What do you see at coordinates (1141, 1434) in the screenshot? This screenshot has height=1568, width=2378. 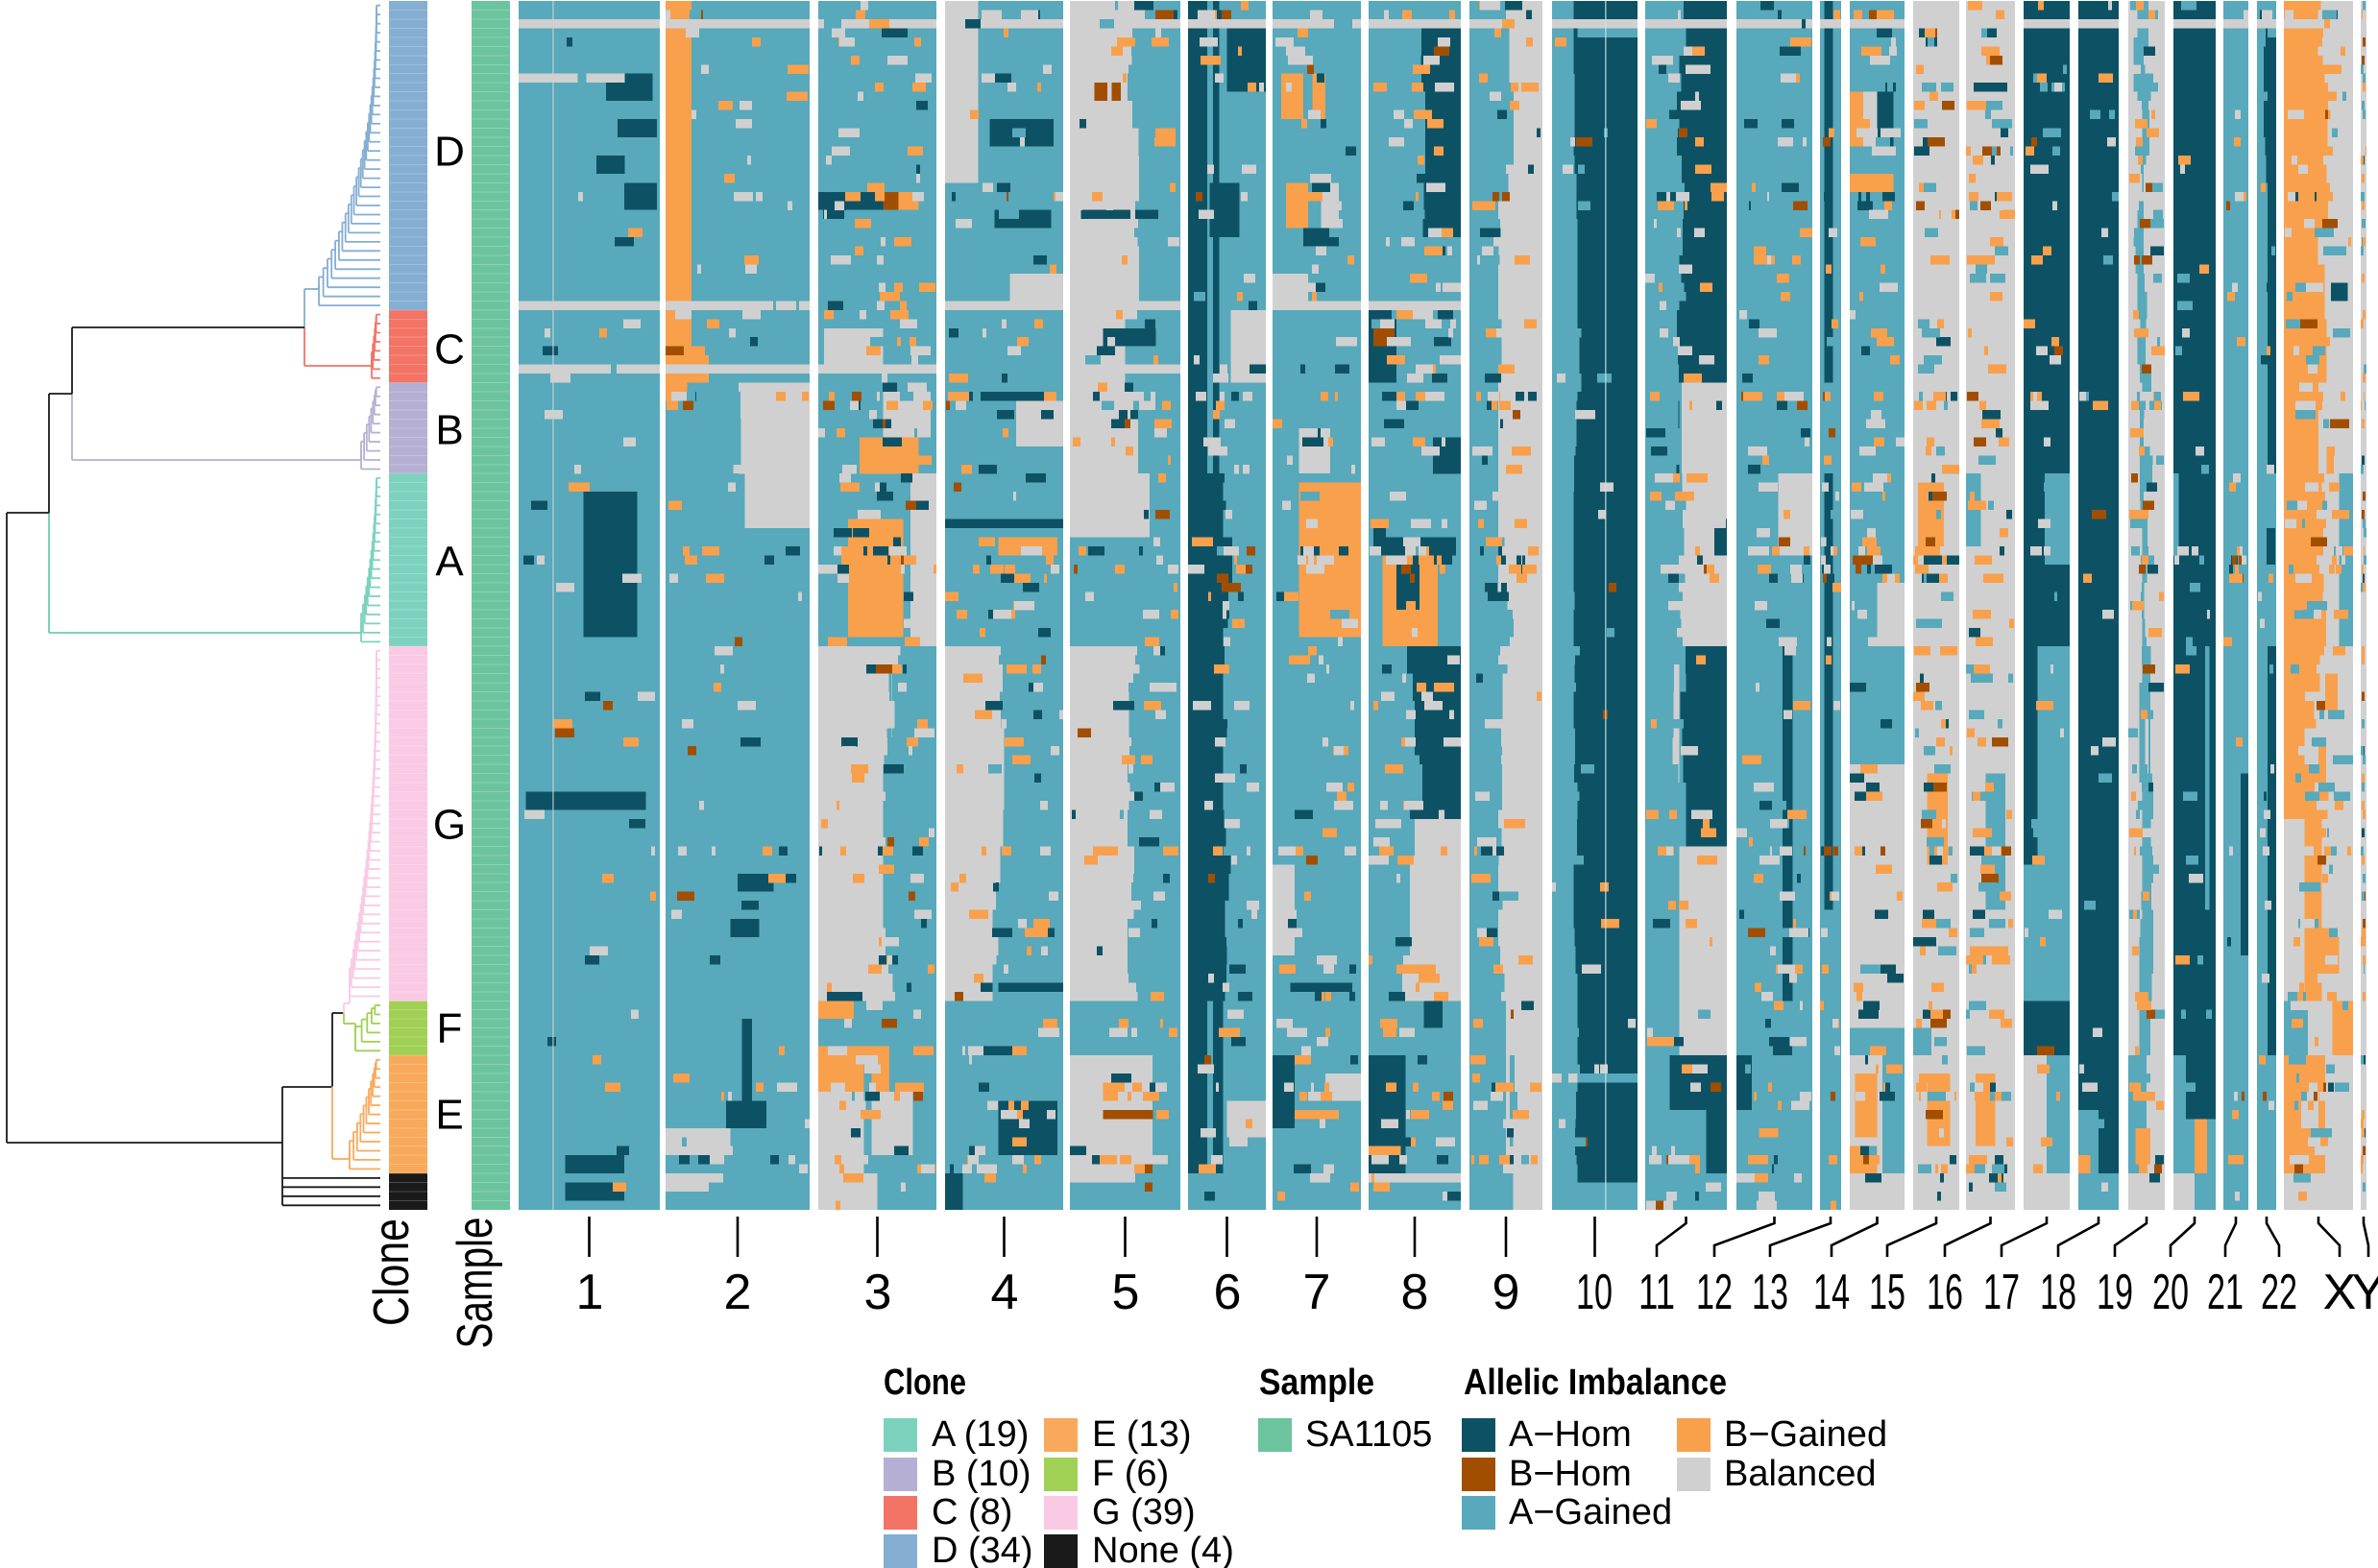 I see `svg-text: E (13)` at bounding box center [1141, 1434].